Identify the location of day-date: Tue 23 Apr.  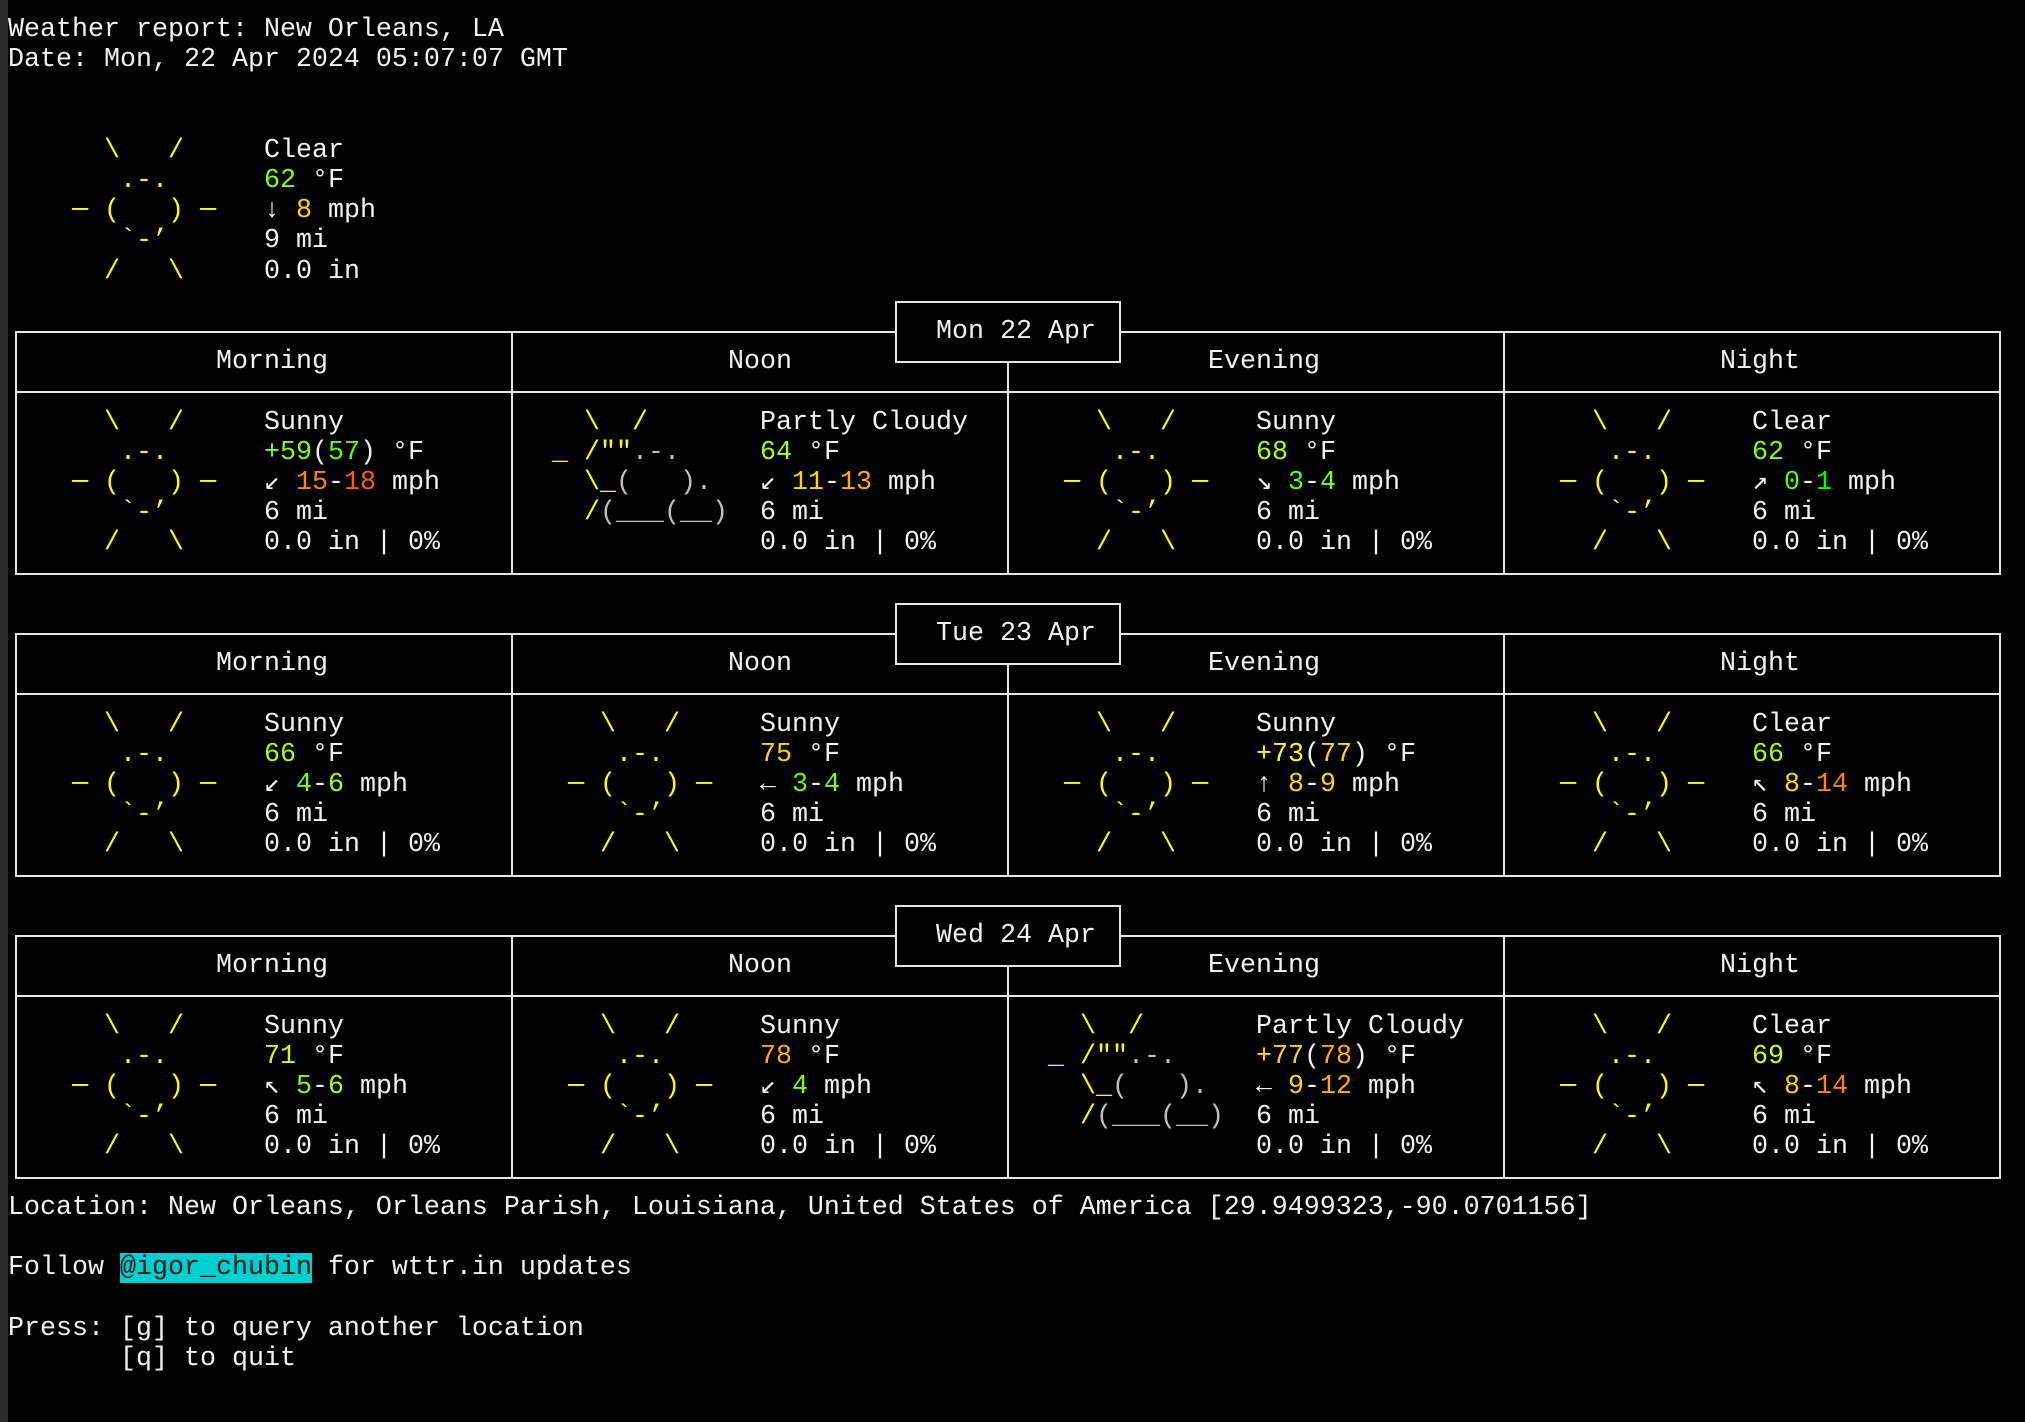
(1016, 634).